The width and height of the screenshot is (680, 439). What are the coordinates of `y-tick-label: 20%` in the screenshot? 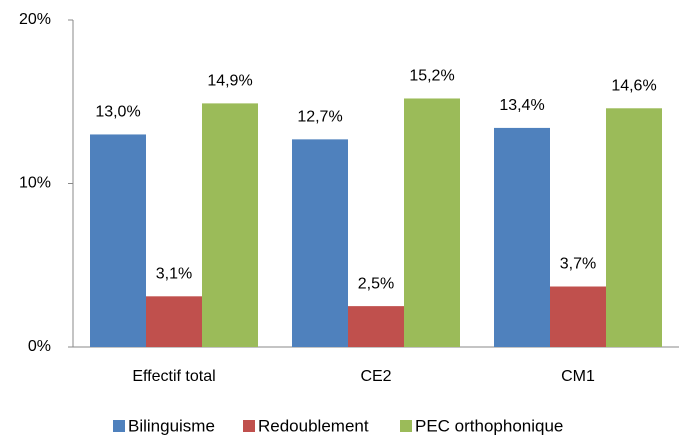 It's located at (35, 19).